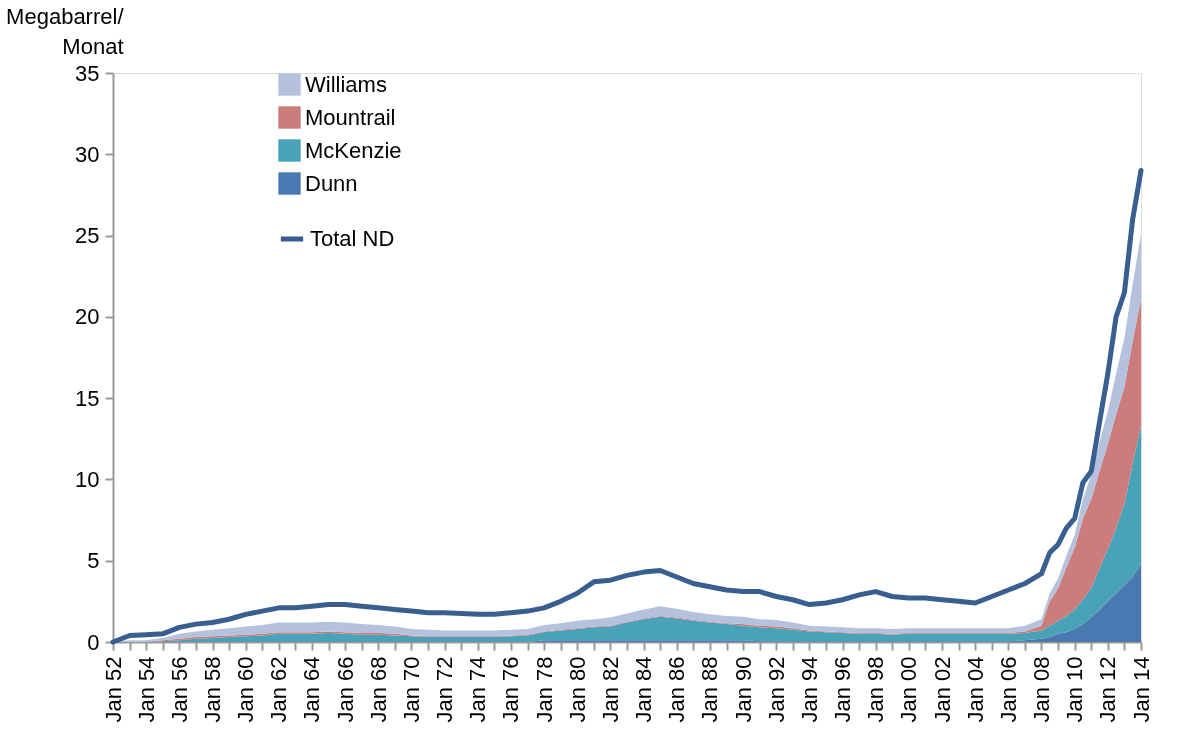 This screenshot has width=1187, height=733. I want to click on x-tick-label: Jan 10, so click(1075, 689).